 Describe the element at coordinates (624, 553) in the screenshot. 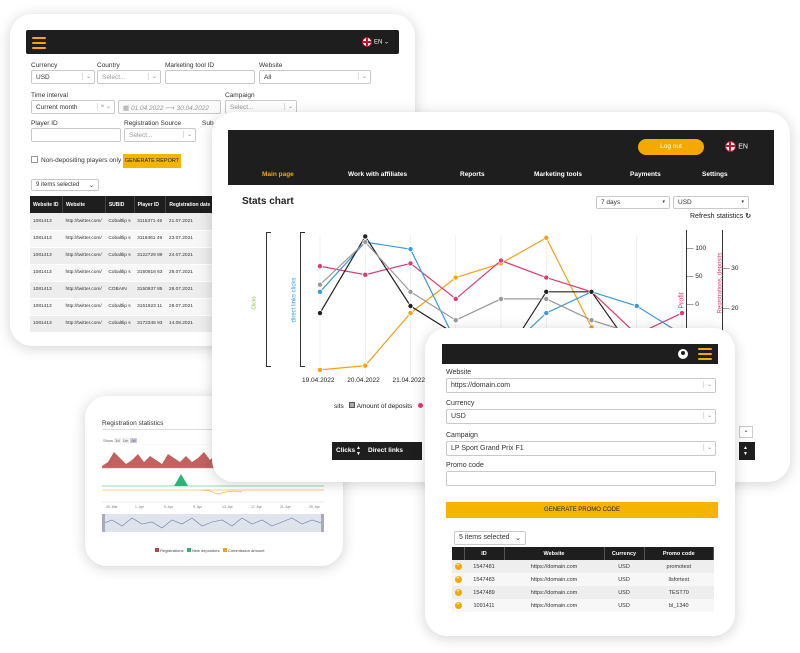

I see `col-currency: Currency` at that location.